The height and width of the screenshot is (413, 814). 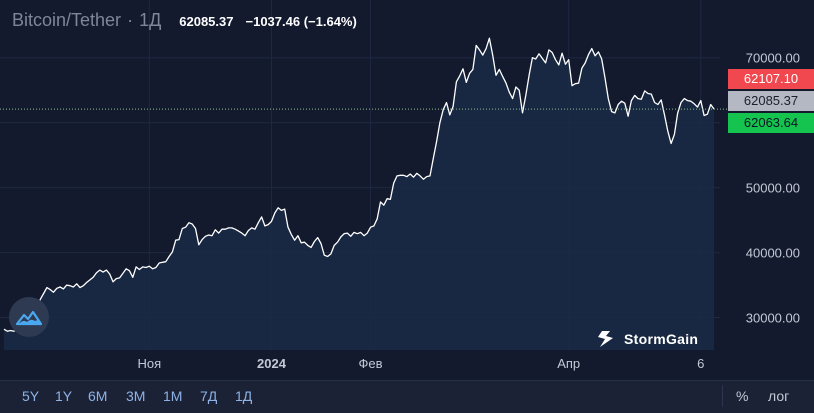 What do you see at coordinates (371, 363) in the screenshot?
I see `x-tick-label: Фев` at bounding box center [371, 363].